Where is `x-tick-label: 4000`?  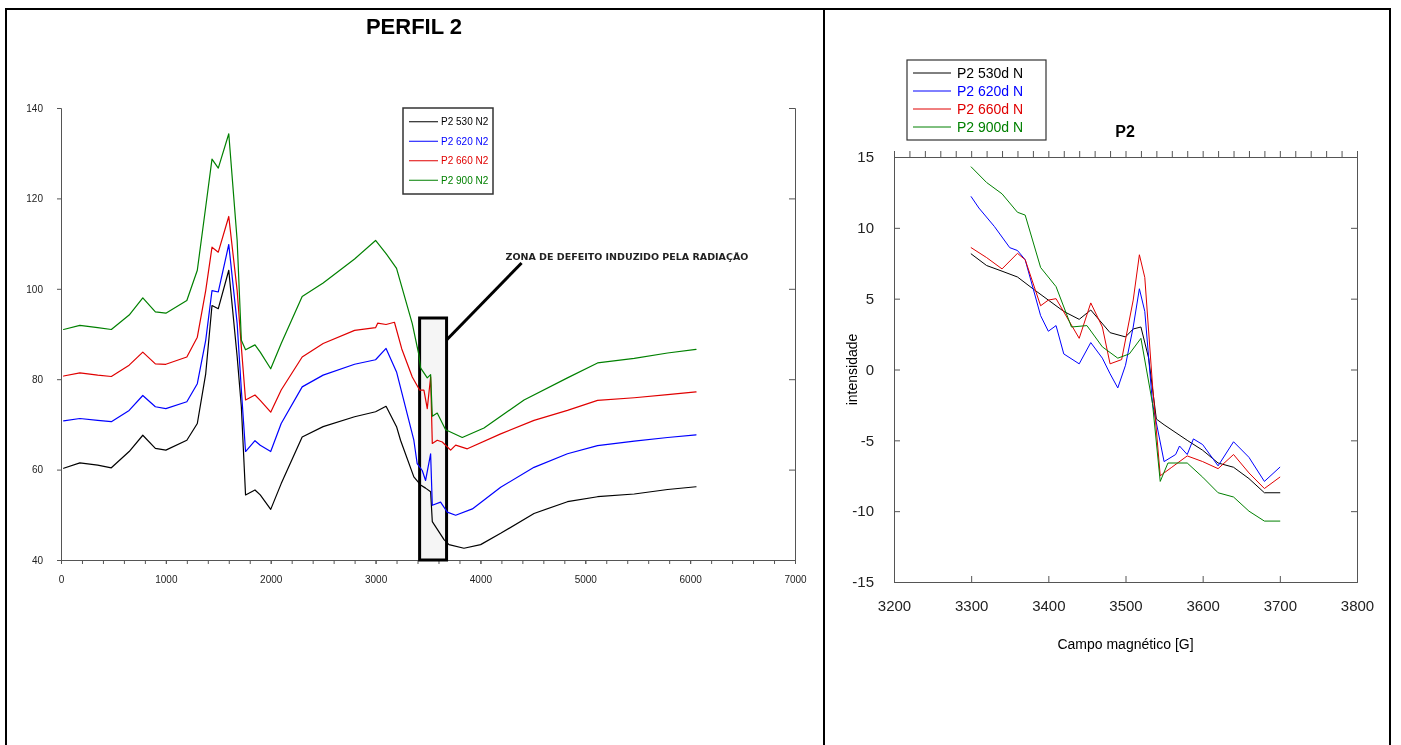
x-tick-label: 4000 is located at coordinates (481, 580).